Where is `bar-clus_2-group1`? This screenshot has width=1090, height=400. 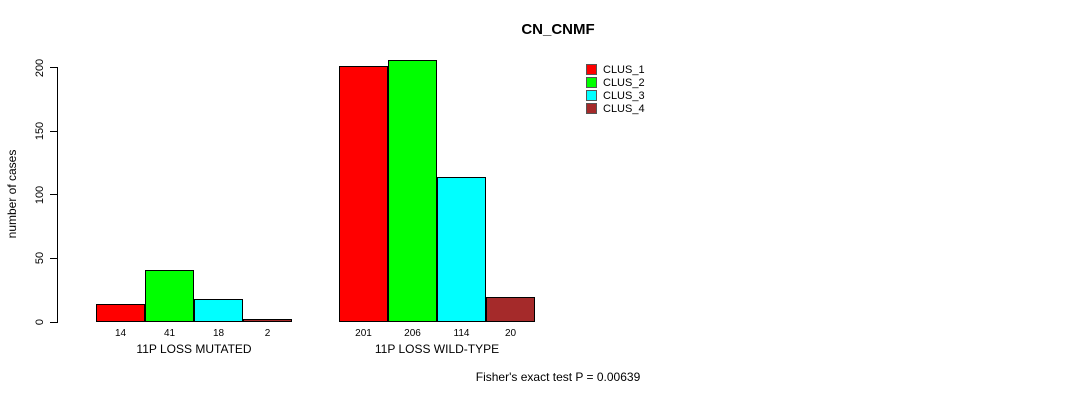 bar-clus_2-group1 is located at coordinates (169, 295).